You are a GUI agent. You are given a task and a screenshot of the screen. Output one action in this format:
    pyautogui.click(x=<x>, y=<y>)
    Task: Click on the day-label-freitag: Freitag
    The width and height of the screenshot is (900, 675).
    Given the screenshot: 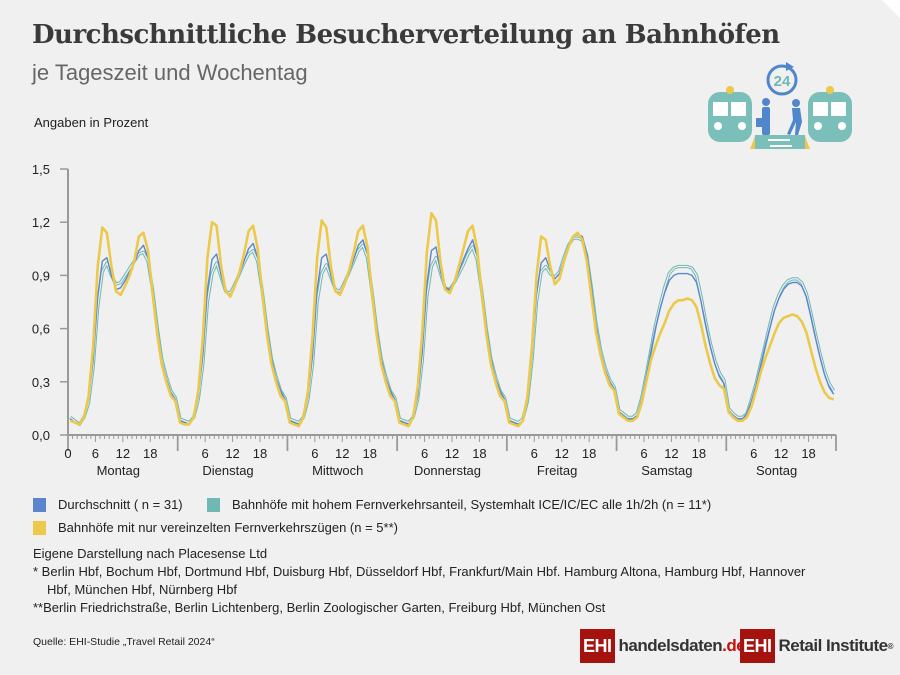 What is the action you would take?
    pyautogui.click(x=557, y=470)
    